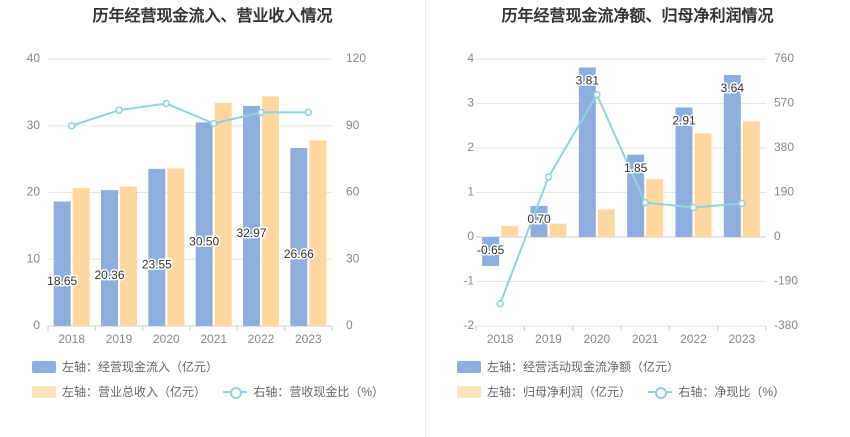 The width and height of the screenshot is (850, 437). I want to click on y-axis-left-tick-label: 10, so click(34, 258).